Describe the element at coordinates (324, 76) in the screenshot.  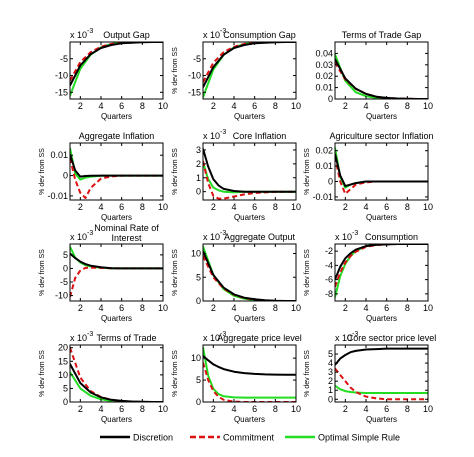
I see `y-tick-label: 0.02` at that location.